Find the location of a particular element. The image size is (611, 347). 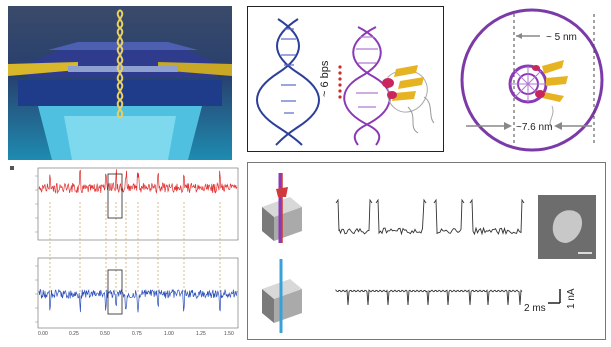

outer-diameter-label: ~7.6 nm is located at coordinates (534, 127).